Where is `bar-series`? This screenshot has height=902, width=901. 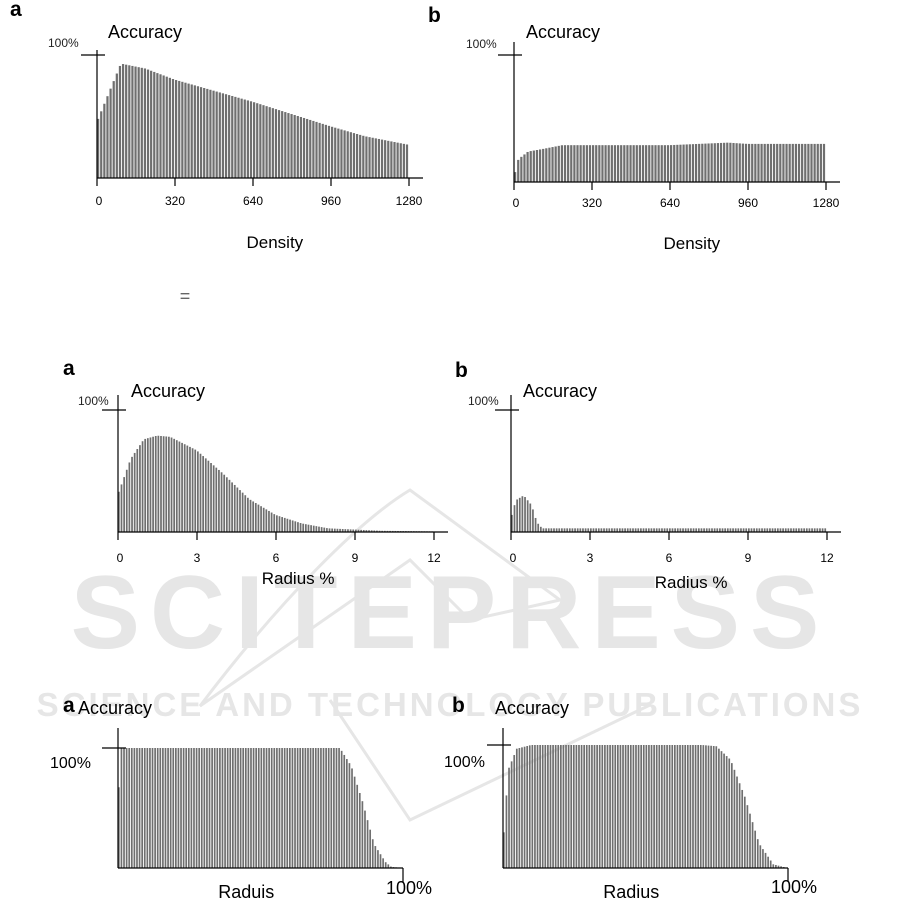
bar-series is located at coordinates (645, 806).